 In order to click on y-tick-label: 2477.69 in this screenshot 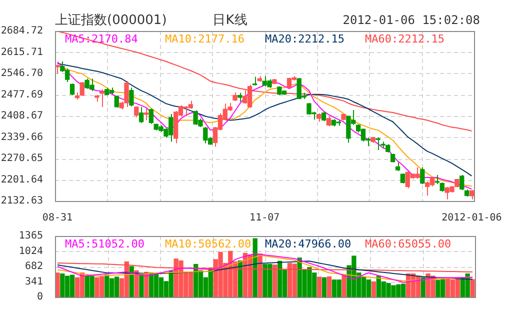, I will do `click(21, 94)`.